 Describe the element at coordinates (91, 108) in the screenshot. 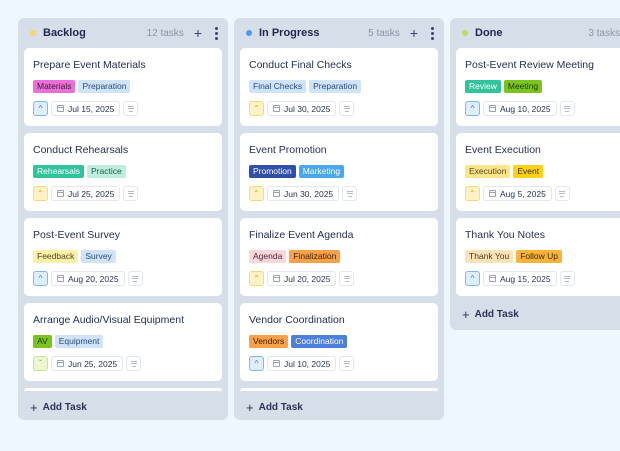

I see `due-date-text: Jul 15, 2025` at that location.